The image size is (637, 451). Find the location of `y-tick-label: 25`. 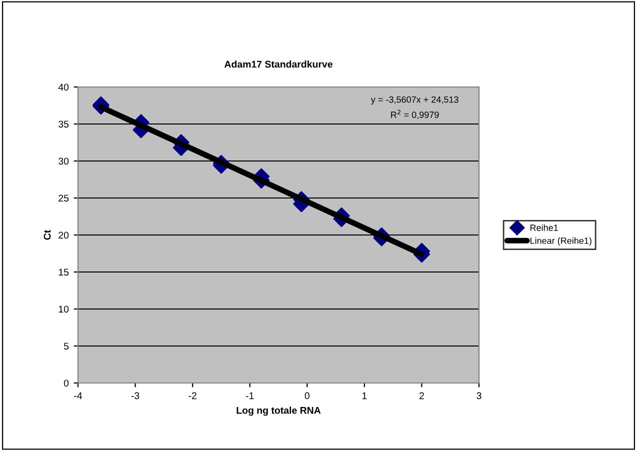

y-tick-label: 25 is located at coordinates (63, 198).